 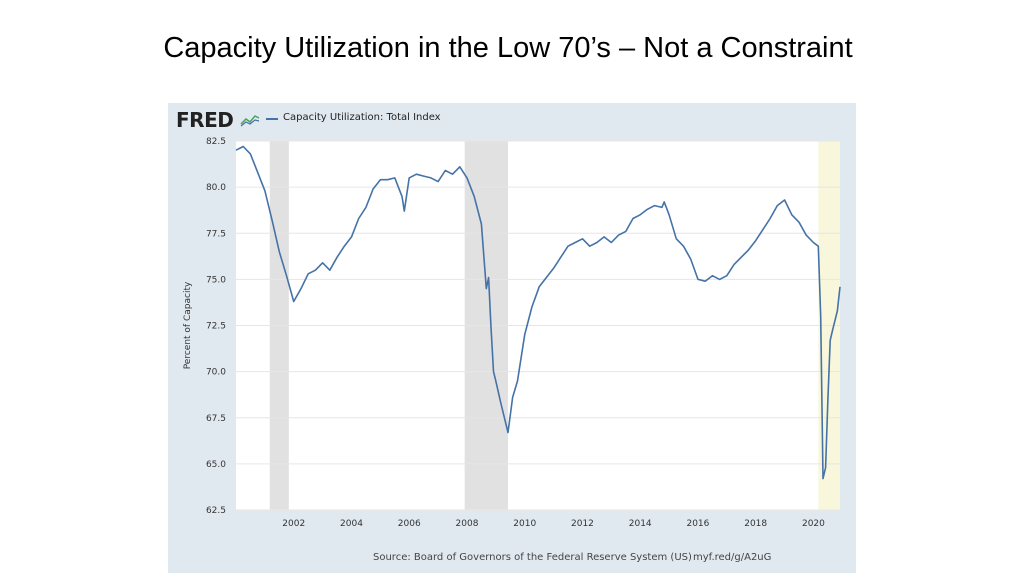 I want to click on y-tick-label: 67.5, so click(x=216, y=419).